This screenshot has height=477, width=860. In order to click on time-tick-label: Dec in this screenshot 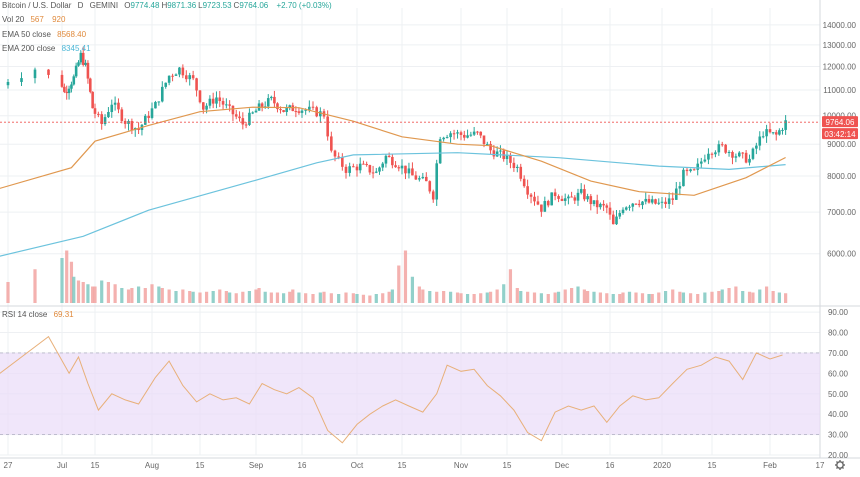, I will do `click(562, 465)`.